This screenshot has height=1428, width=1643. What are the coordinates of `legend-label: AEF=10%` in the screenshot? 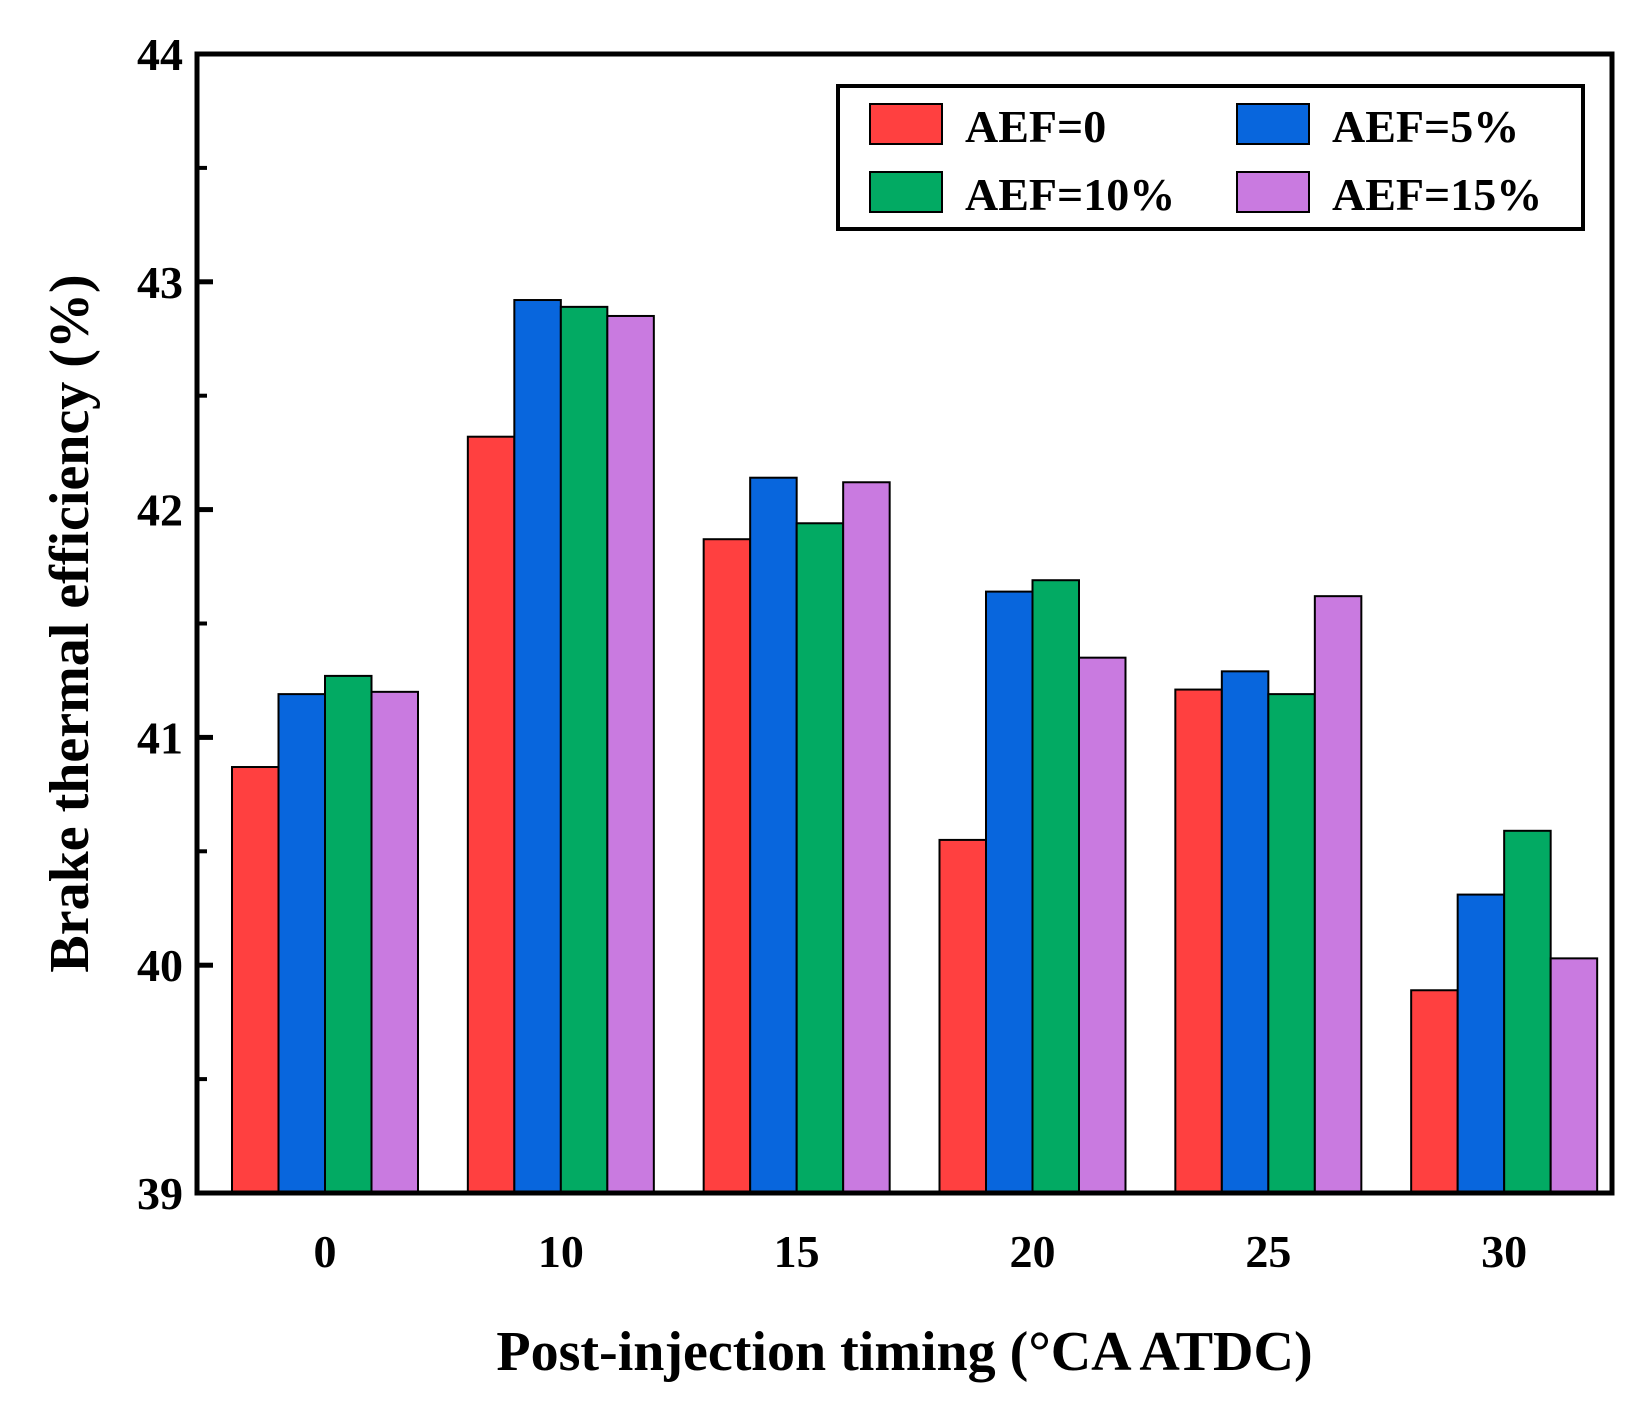 It's located at (1070, 194).